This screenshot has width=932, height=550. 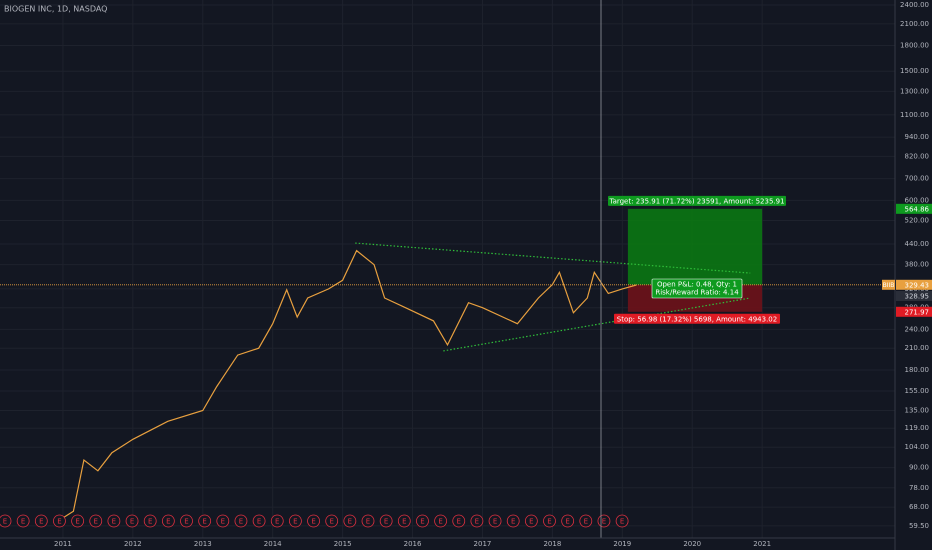 What do you see at coordinates (692, 544) in the screenshot?
I see `x-tick-label: 2020` at bounding box center [692, 544].